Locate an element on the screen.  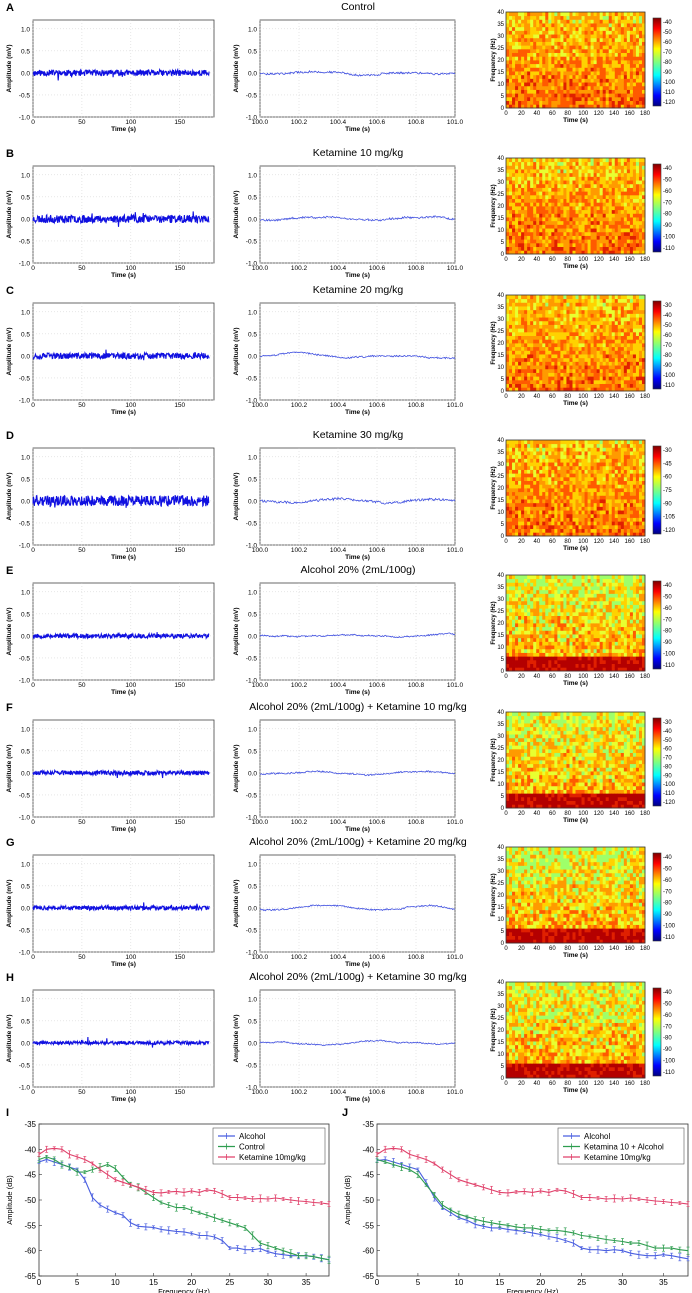
colorbar-tick-label: -90 is located at coordinates (667, 226).